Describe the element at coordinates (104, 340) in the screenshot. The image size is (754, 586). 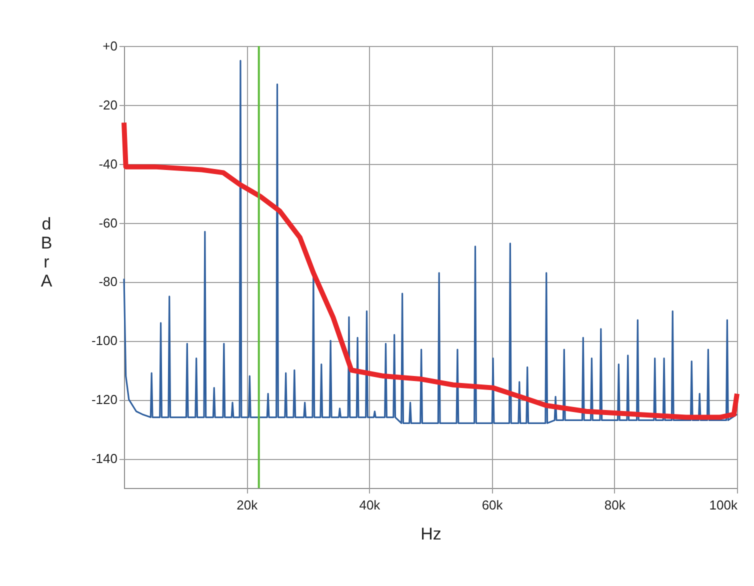
I see `y-tick-label: -100` at that location.